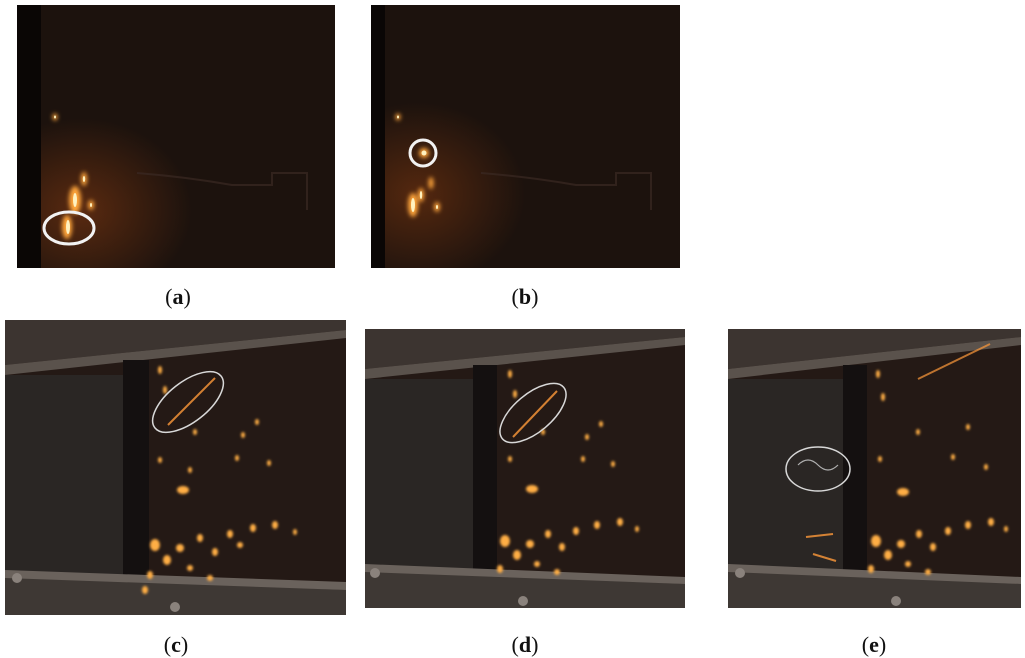 This screenshot has width=1025, height=658. I want to click on photo-panel-e, so click(874, 468).